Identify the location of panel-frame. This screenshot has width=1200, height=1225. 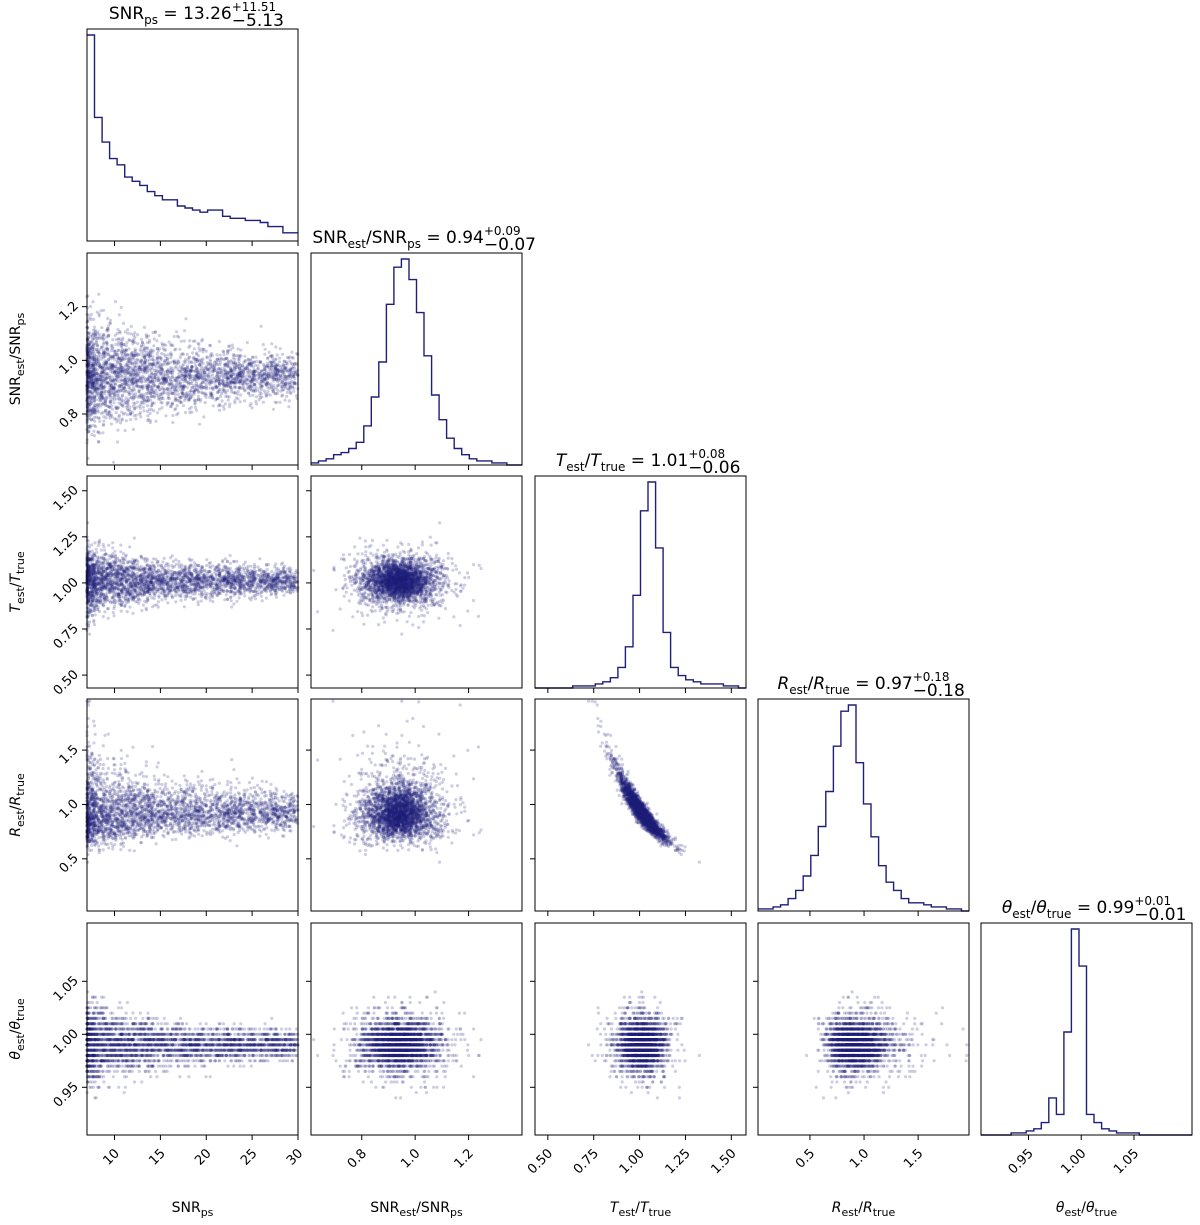
(192, 135).